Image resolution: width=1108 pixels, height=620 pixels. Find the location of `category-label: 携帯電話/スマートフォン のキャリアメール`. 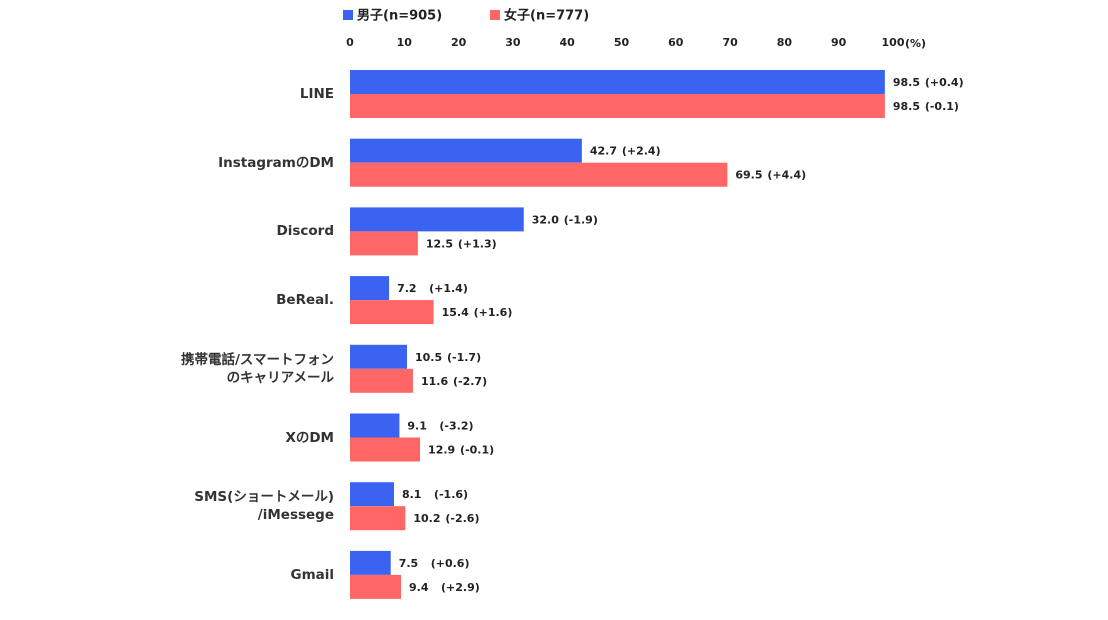

category-label: 携帯電話/スマートフォン のキャリアメール is located at coordinates (257, 368).